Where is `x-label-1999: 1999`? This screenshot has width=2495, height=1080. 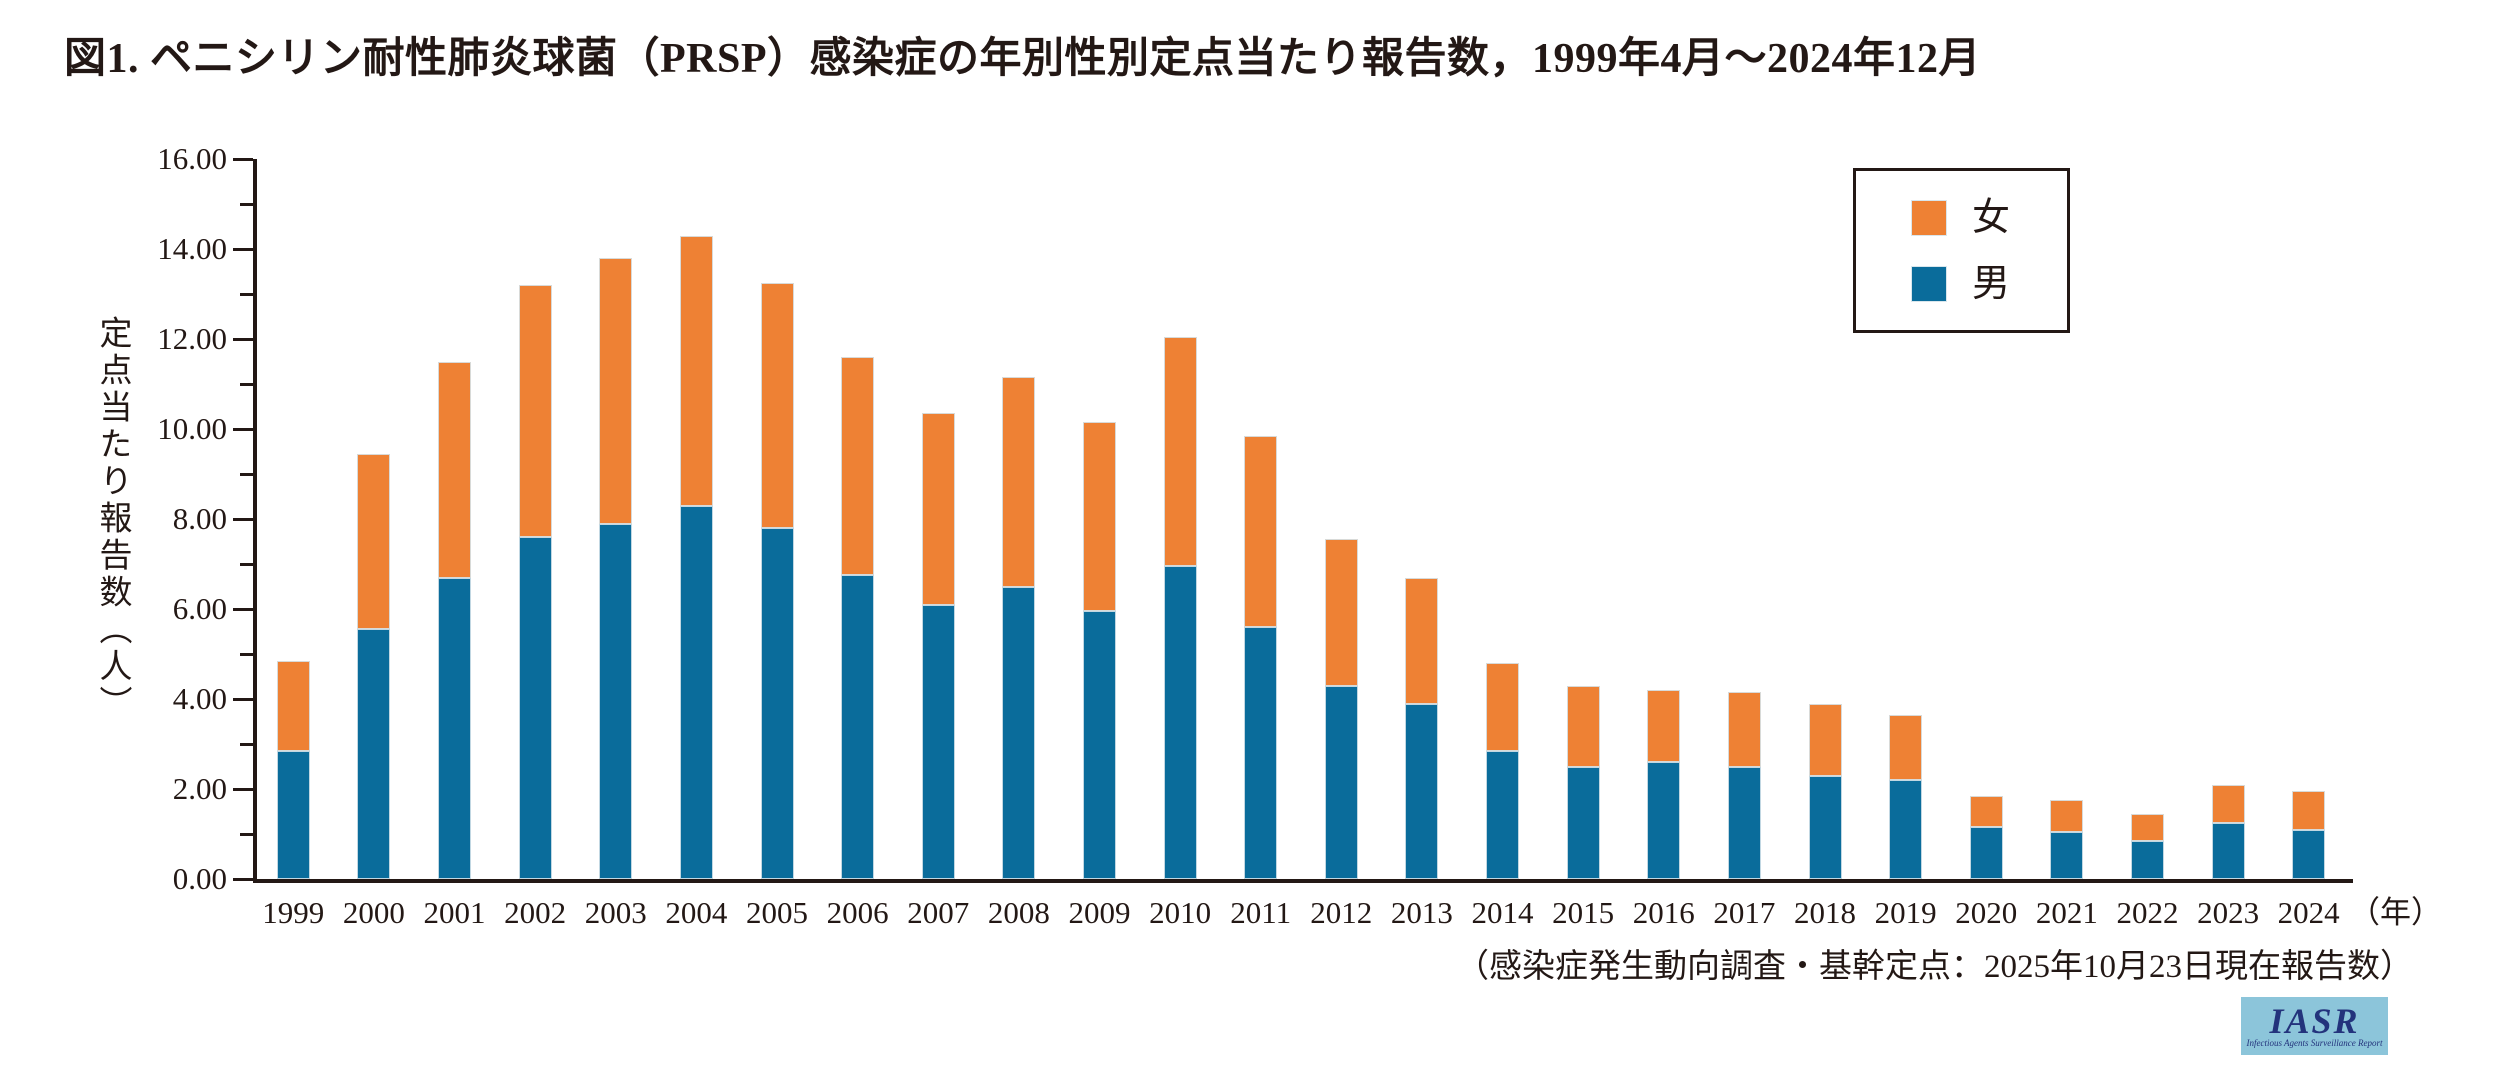 x-label-1999: 1999 is located at coordinates (293, 912).